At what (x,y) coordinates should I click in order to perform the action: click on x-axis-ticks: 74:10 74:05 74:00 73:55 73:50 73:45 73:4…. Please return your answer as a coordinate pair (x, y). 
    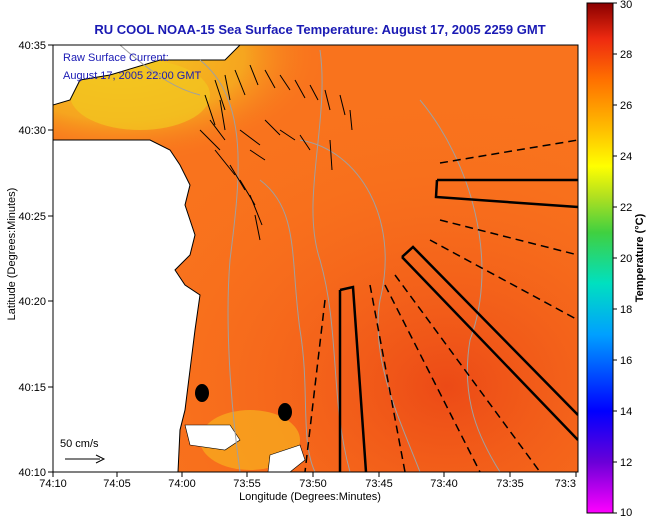
    Looking at the image, I should click on (308, 481).